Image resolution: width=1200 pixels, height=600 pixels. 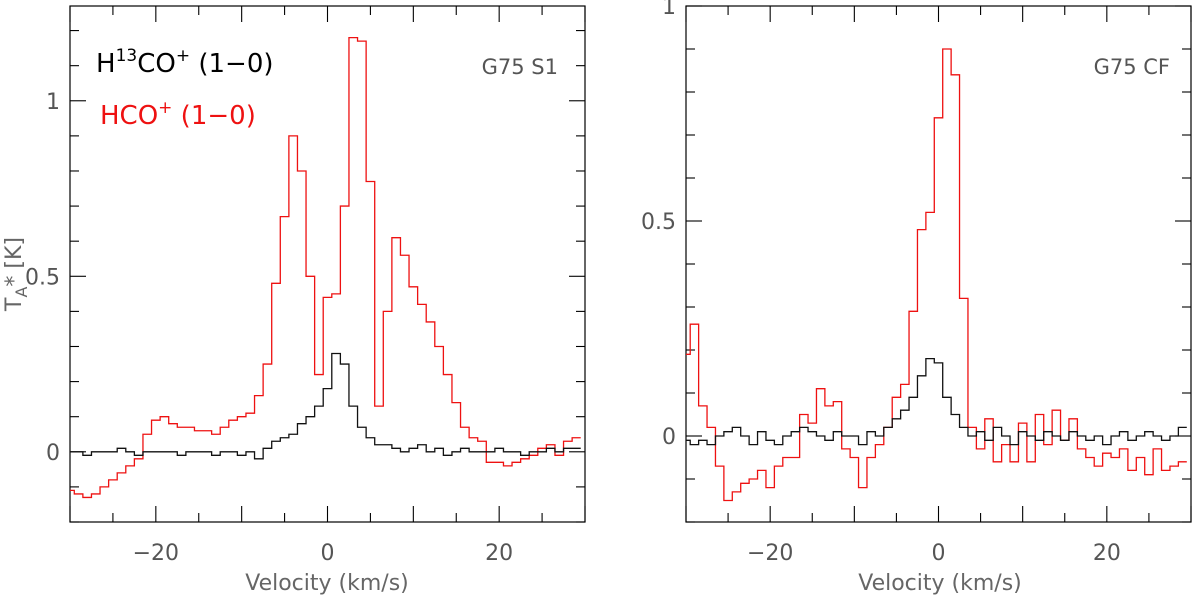 What do you see at coordinates (165, 108) in the screenshot?
I see `legend-hco-sup: +` at bounding box center [165, 108].